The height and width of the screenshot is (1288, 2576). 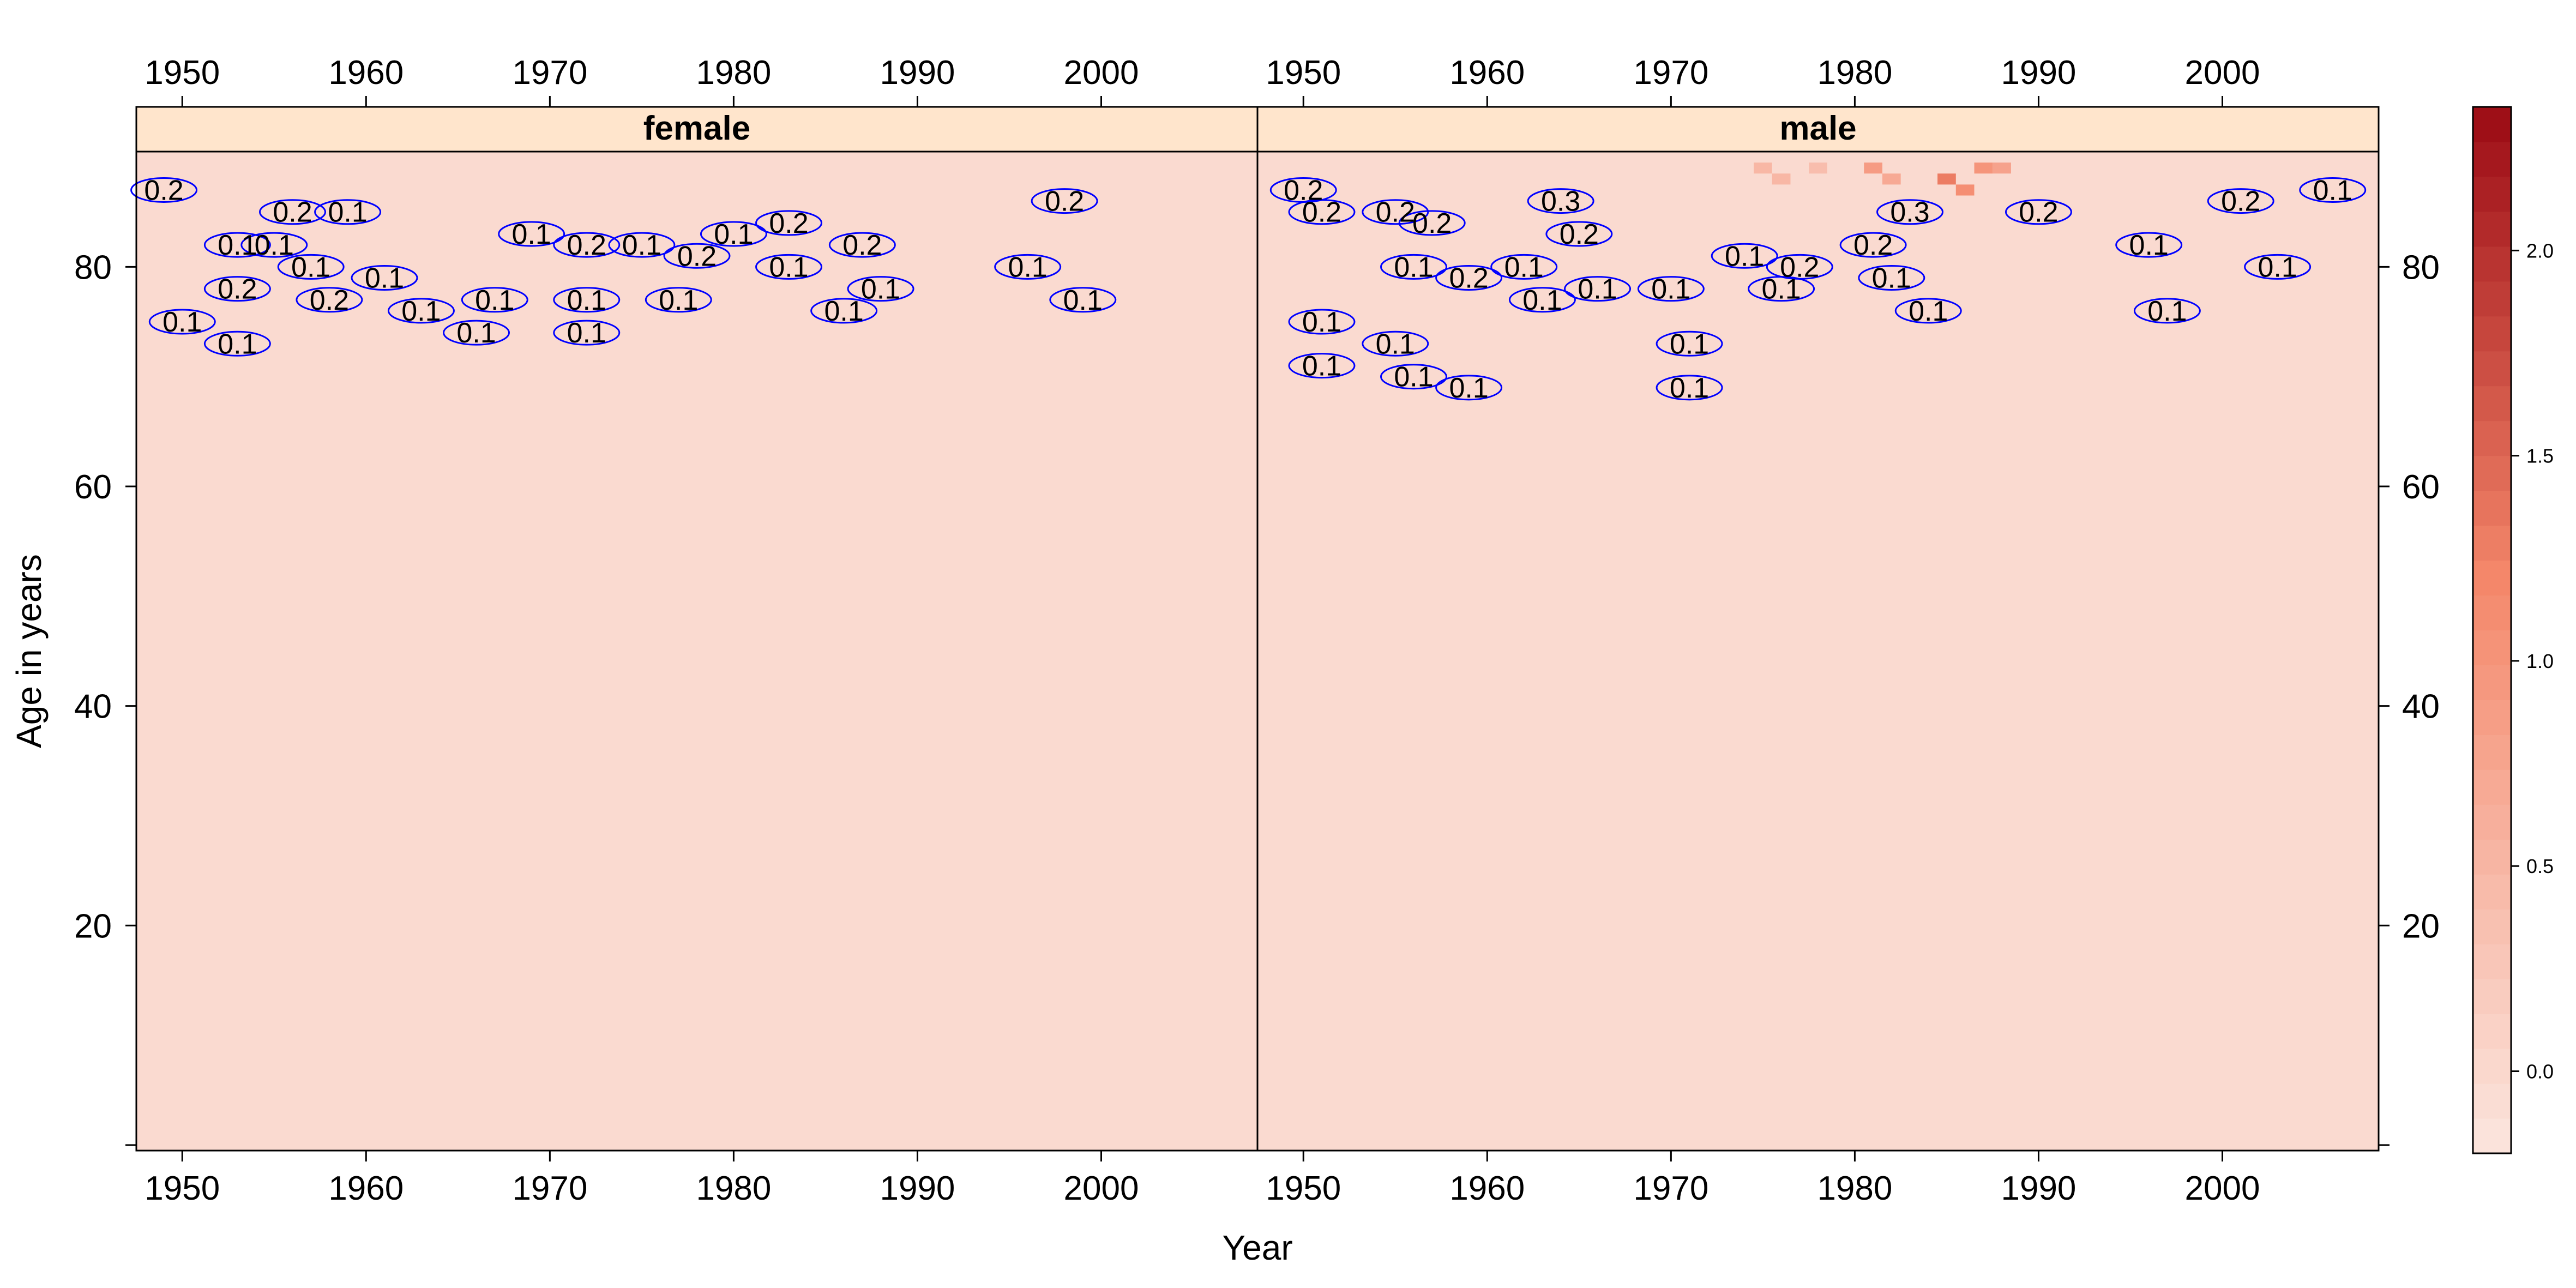 I want to click on x-tick-label: 1990, so click(x=2038, y=73).